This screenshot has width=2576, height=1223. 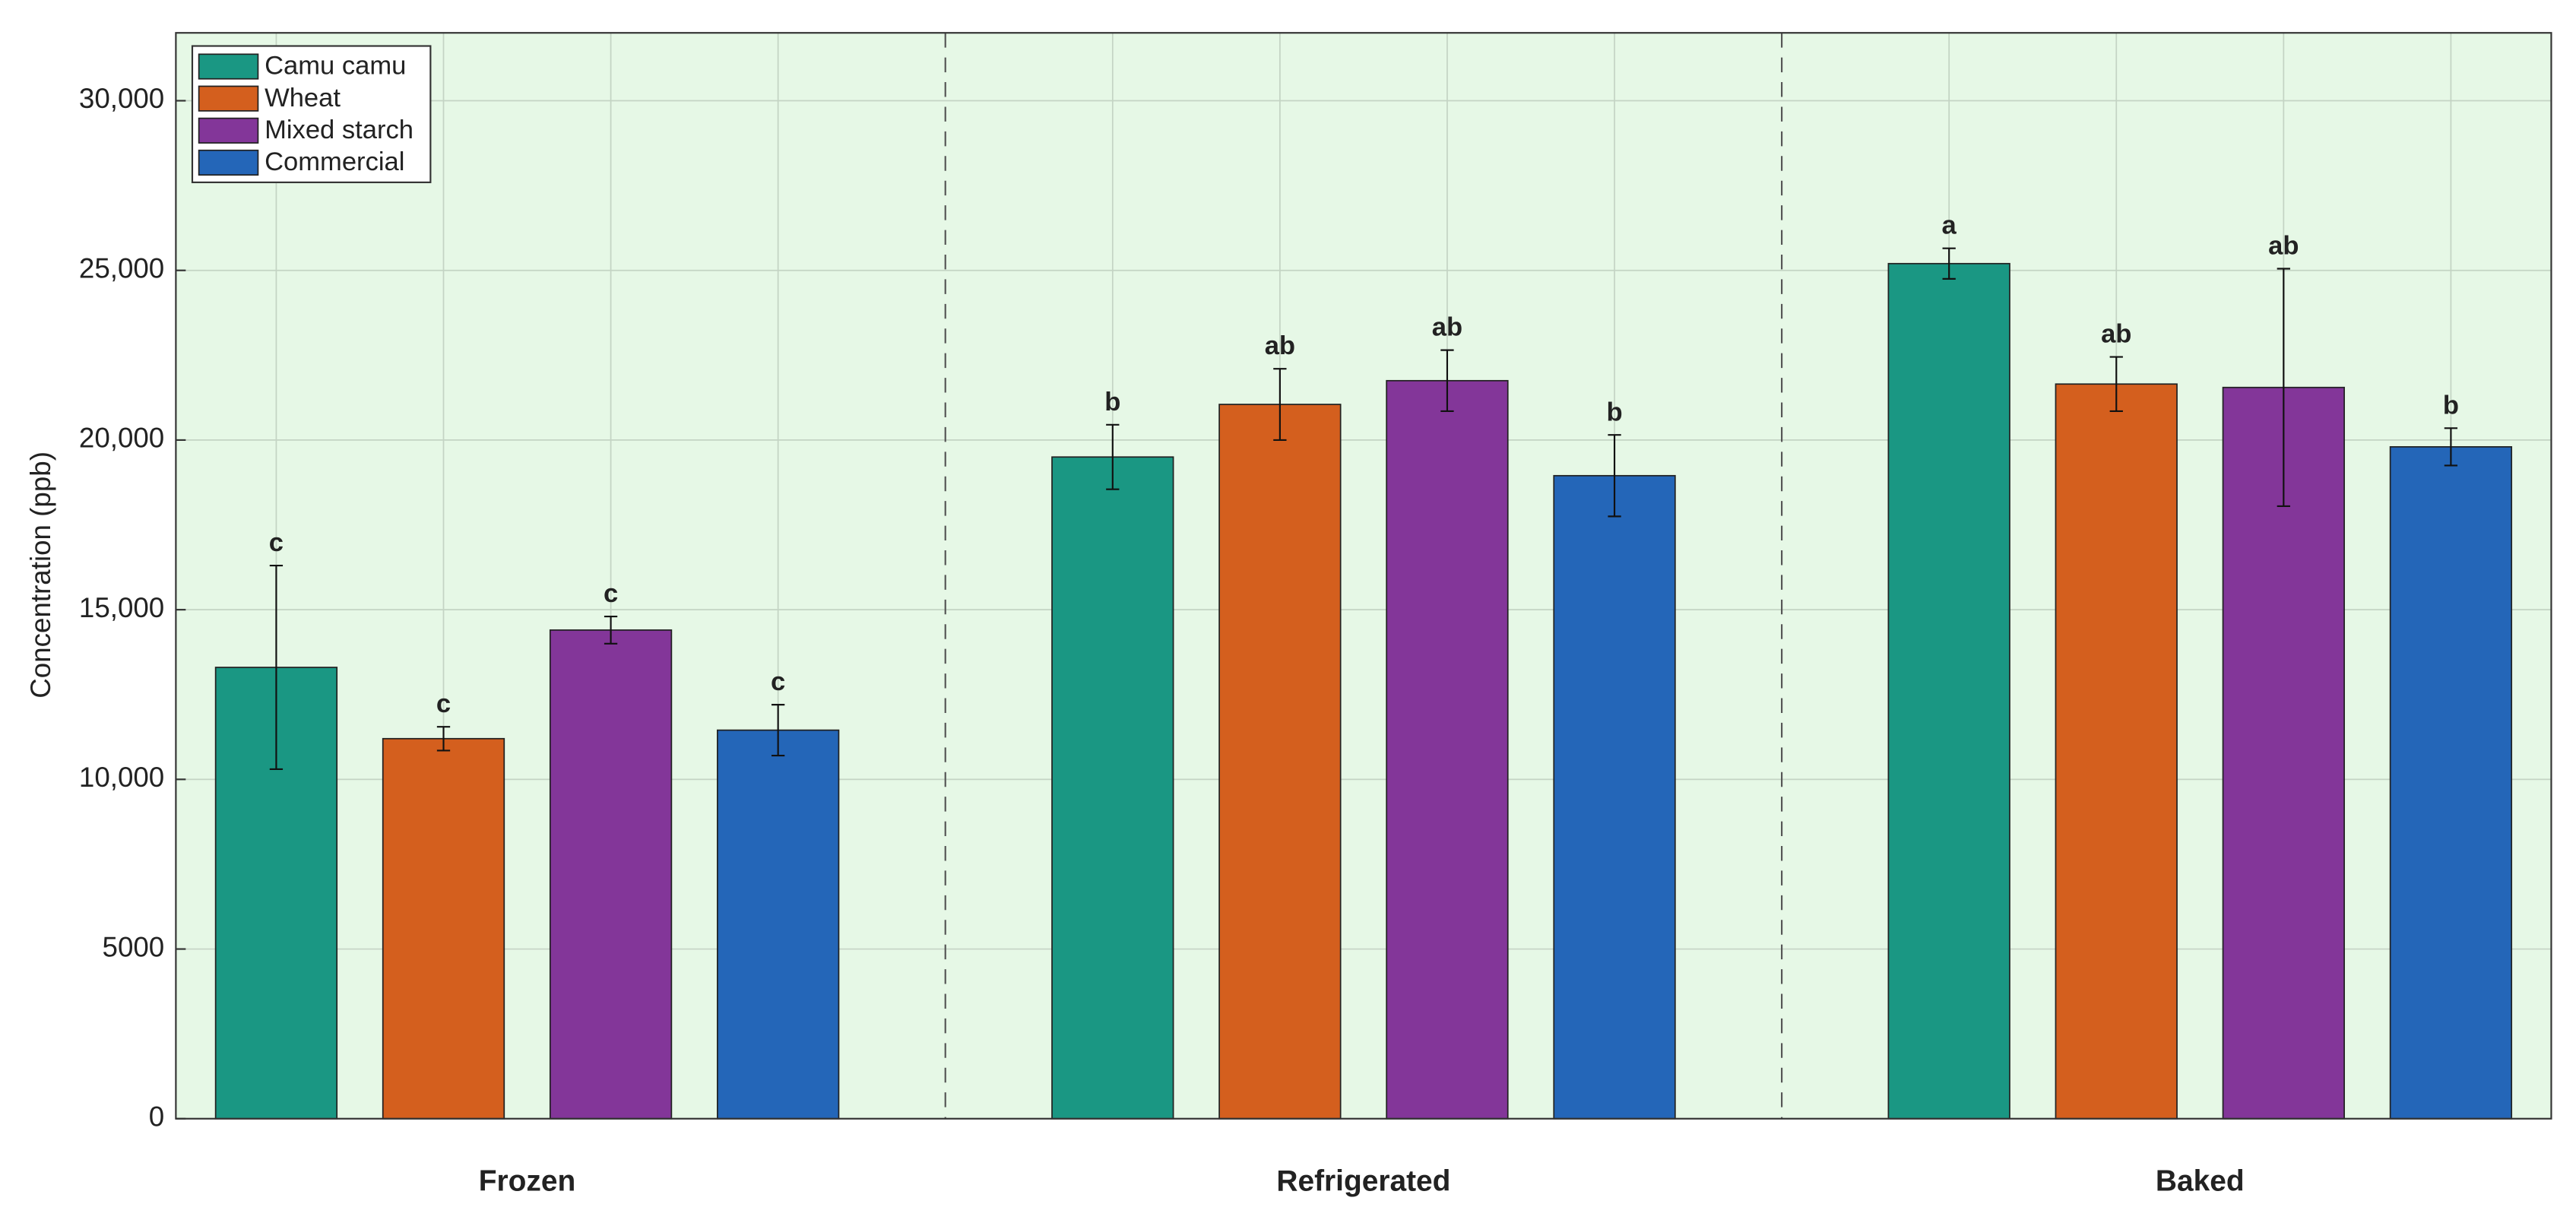 What do you see at coordinates (527, 1180) in the screenshot?
I see `x-tick-label: Frozen` at bounding box center [527, 1180].